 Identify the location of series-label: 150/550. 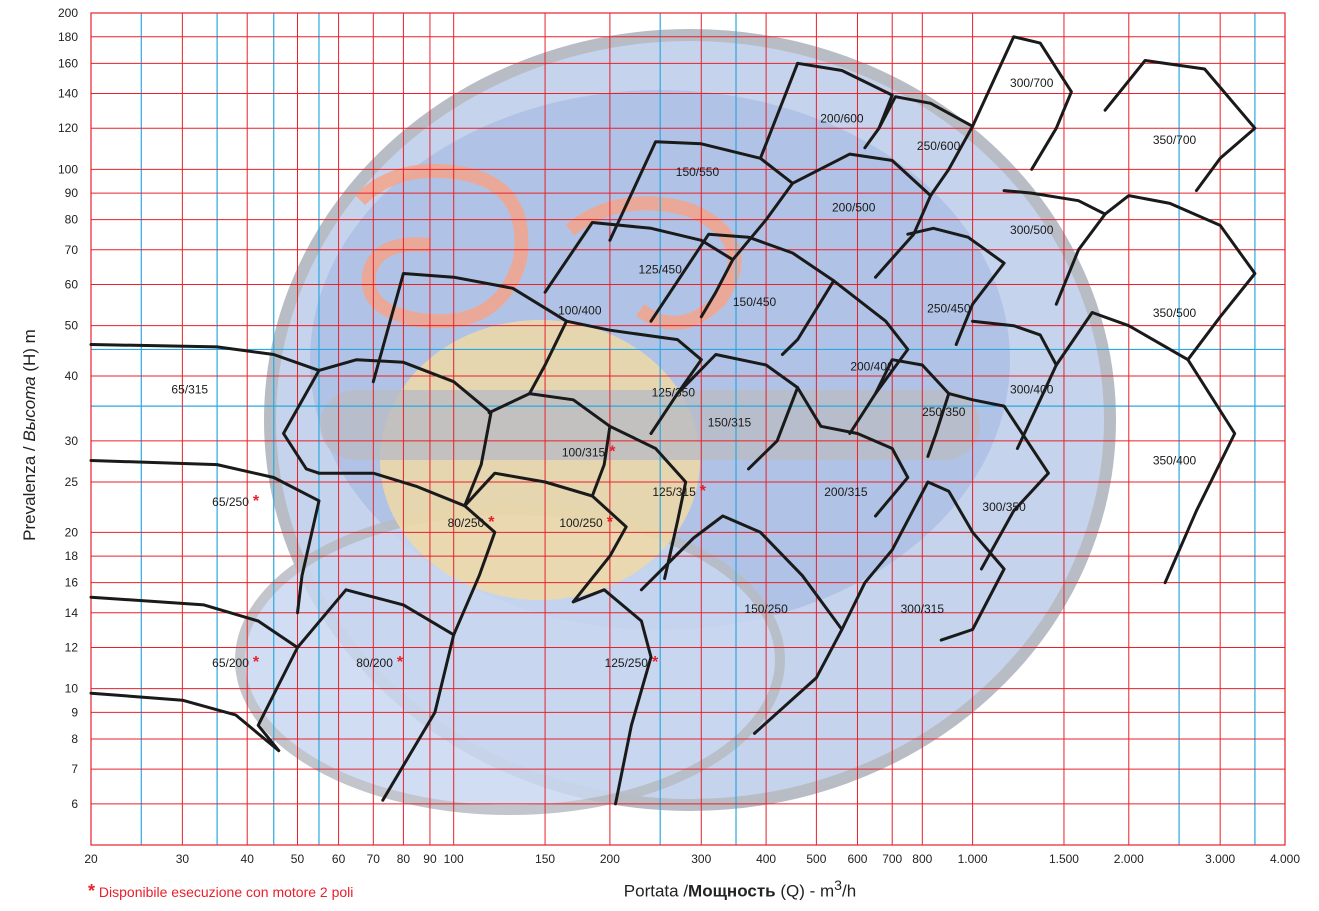
(698, 172).